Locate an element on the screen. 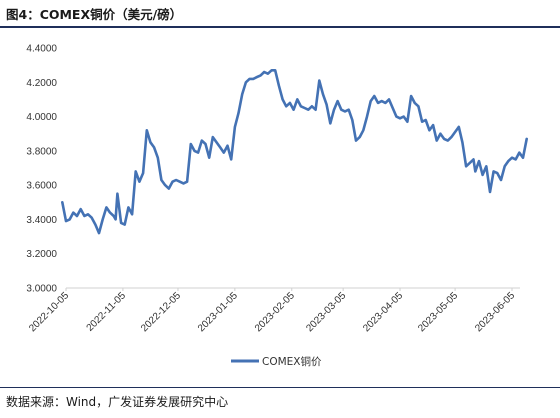  x-tick-label: 2023-02-05 is located at coordinates (275, 312).